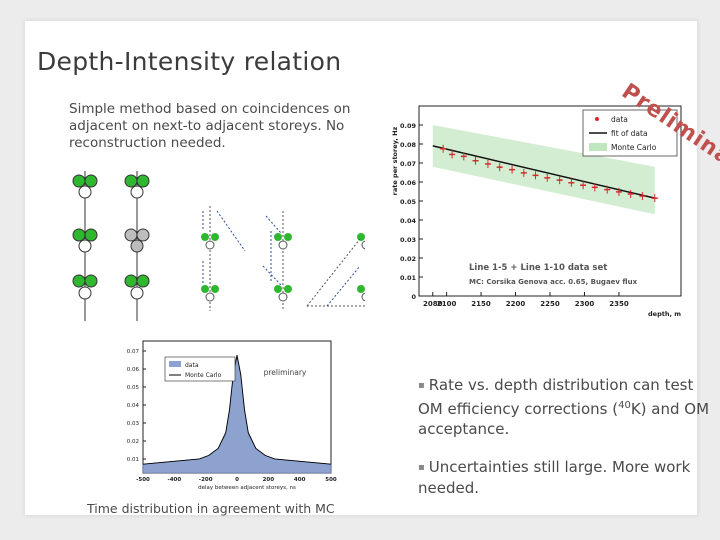  I want to click on x-axis-label: depth, m, so click(664, 314).